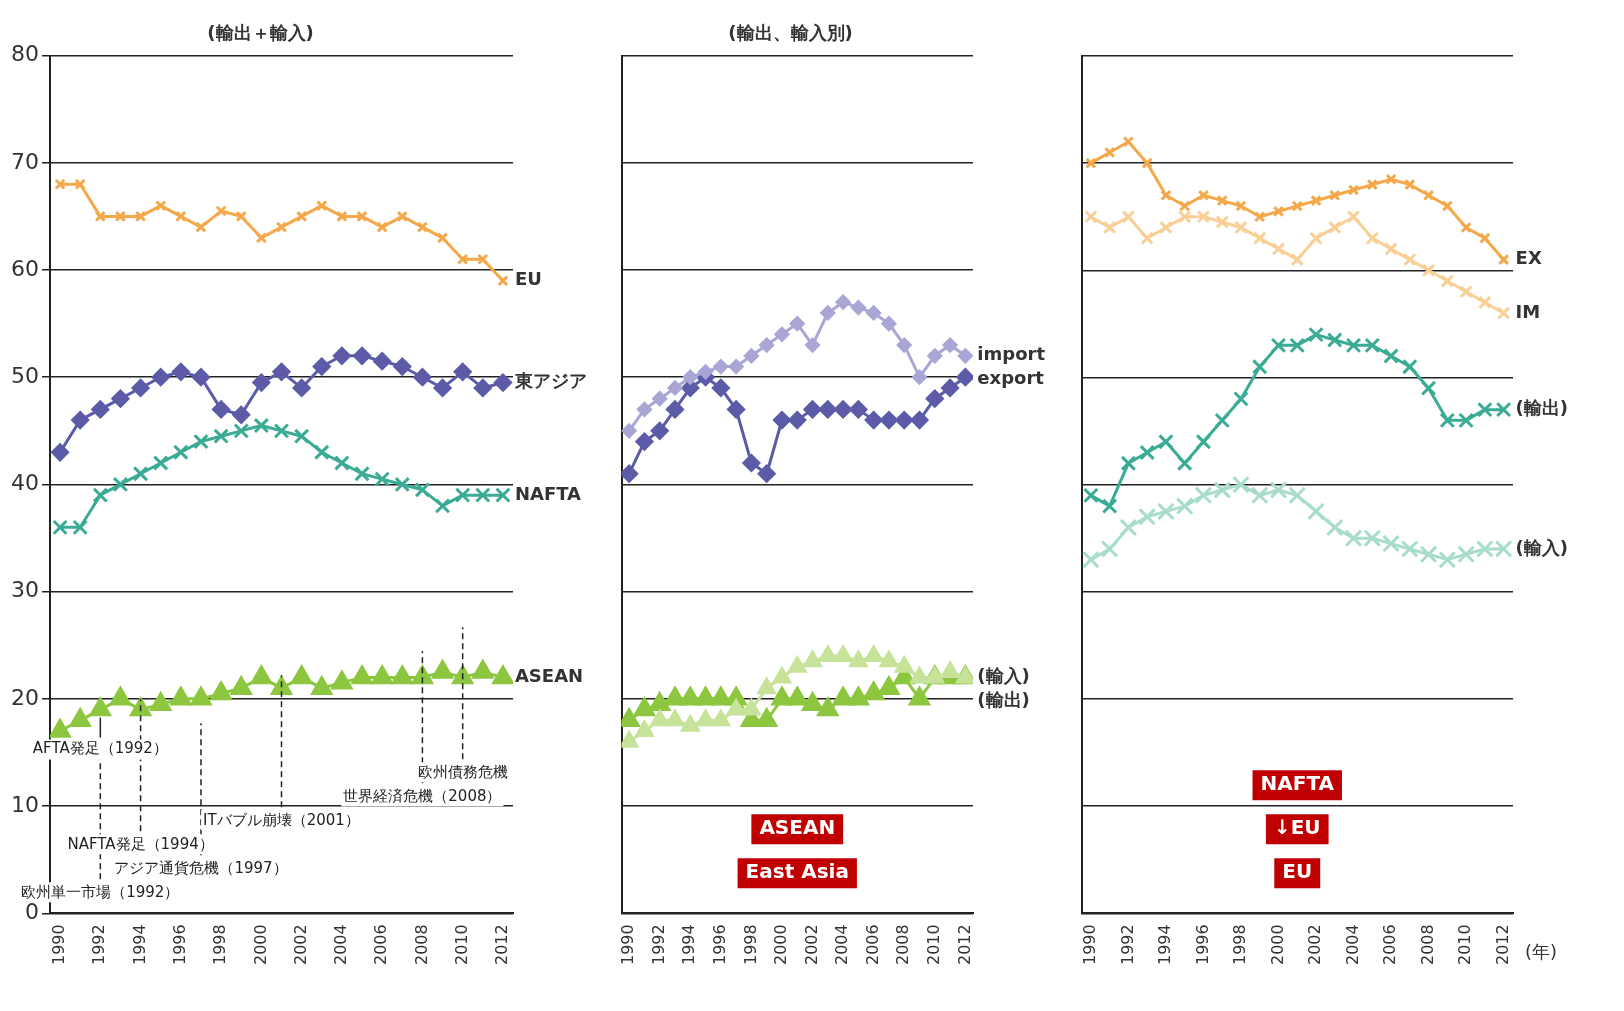 The height and width of the screenshot is (1011, 1624). What do you see at coordinates (1528, 258) in the screenshot?
I see `series-label: EX` at bounding box center [1528, 258].